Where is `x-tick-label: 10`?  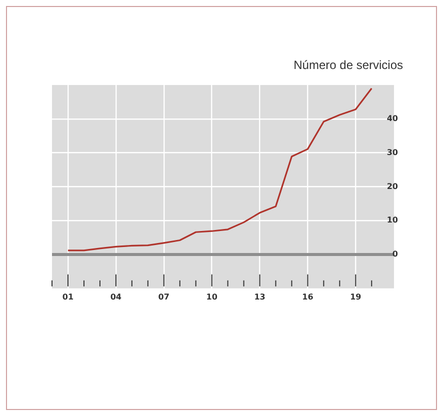
x-tick-label: 10 is located at coordinates (212, 297).